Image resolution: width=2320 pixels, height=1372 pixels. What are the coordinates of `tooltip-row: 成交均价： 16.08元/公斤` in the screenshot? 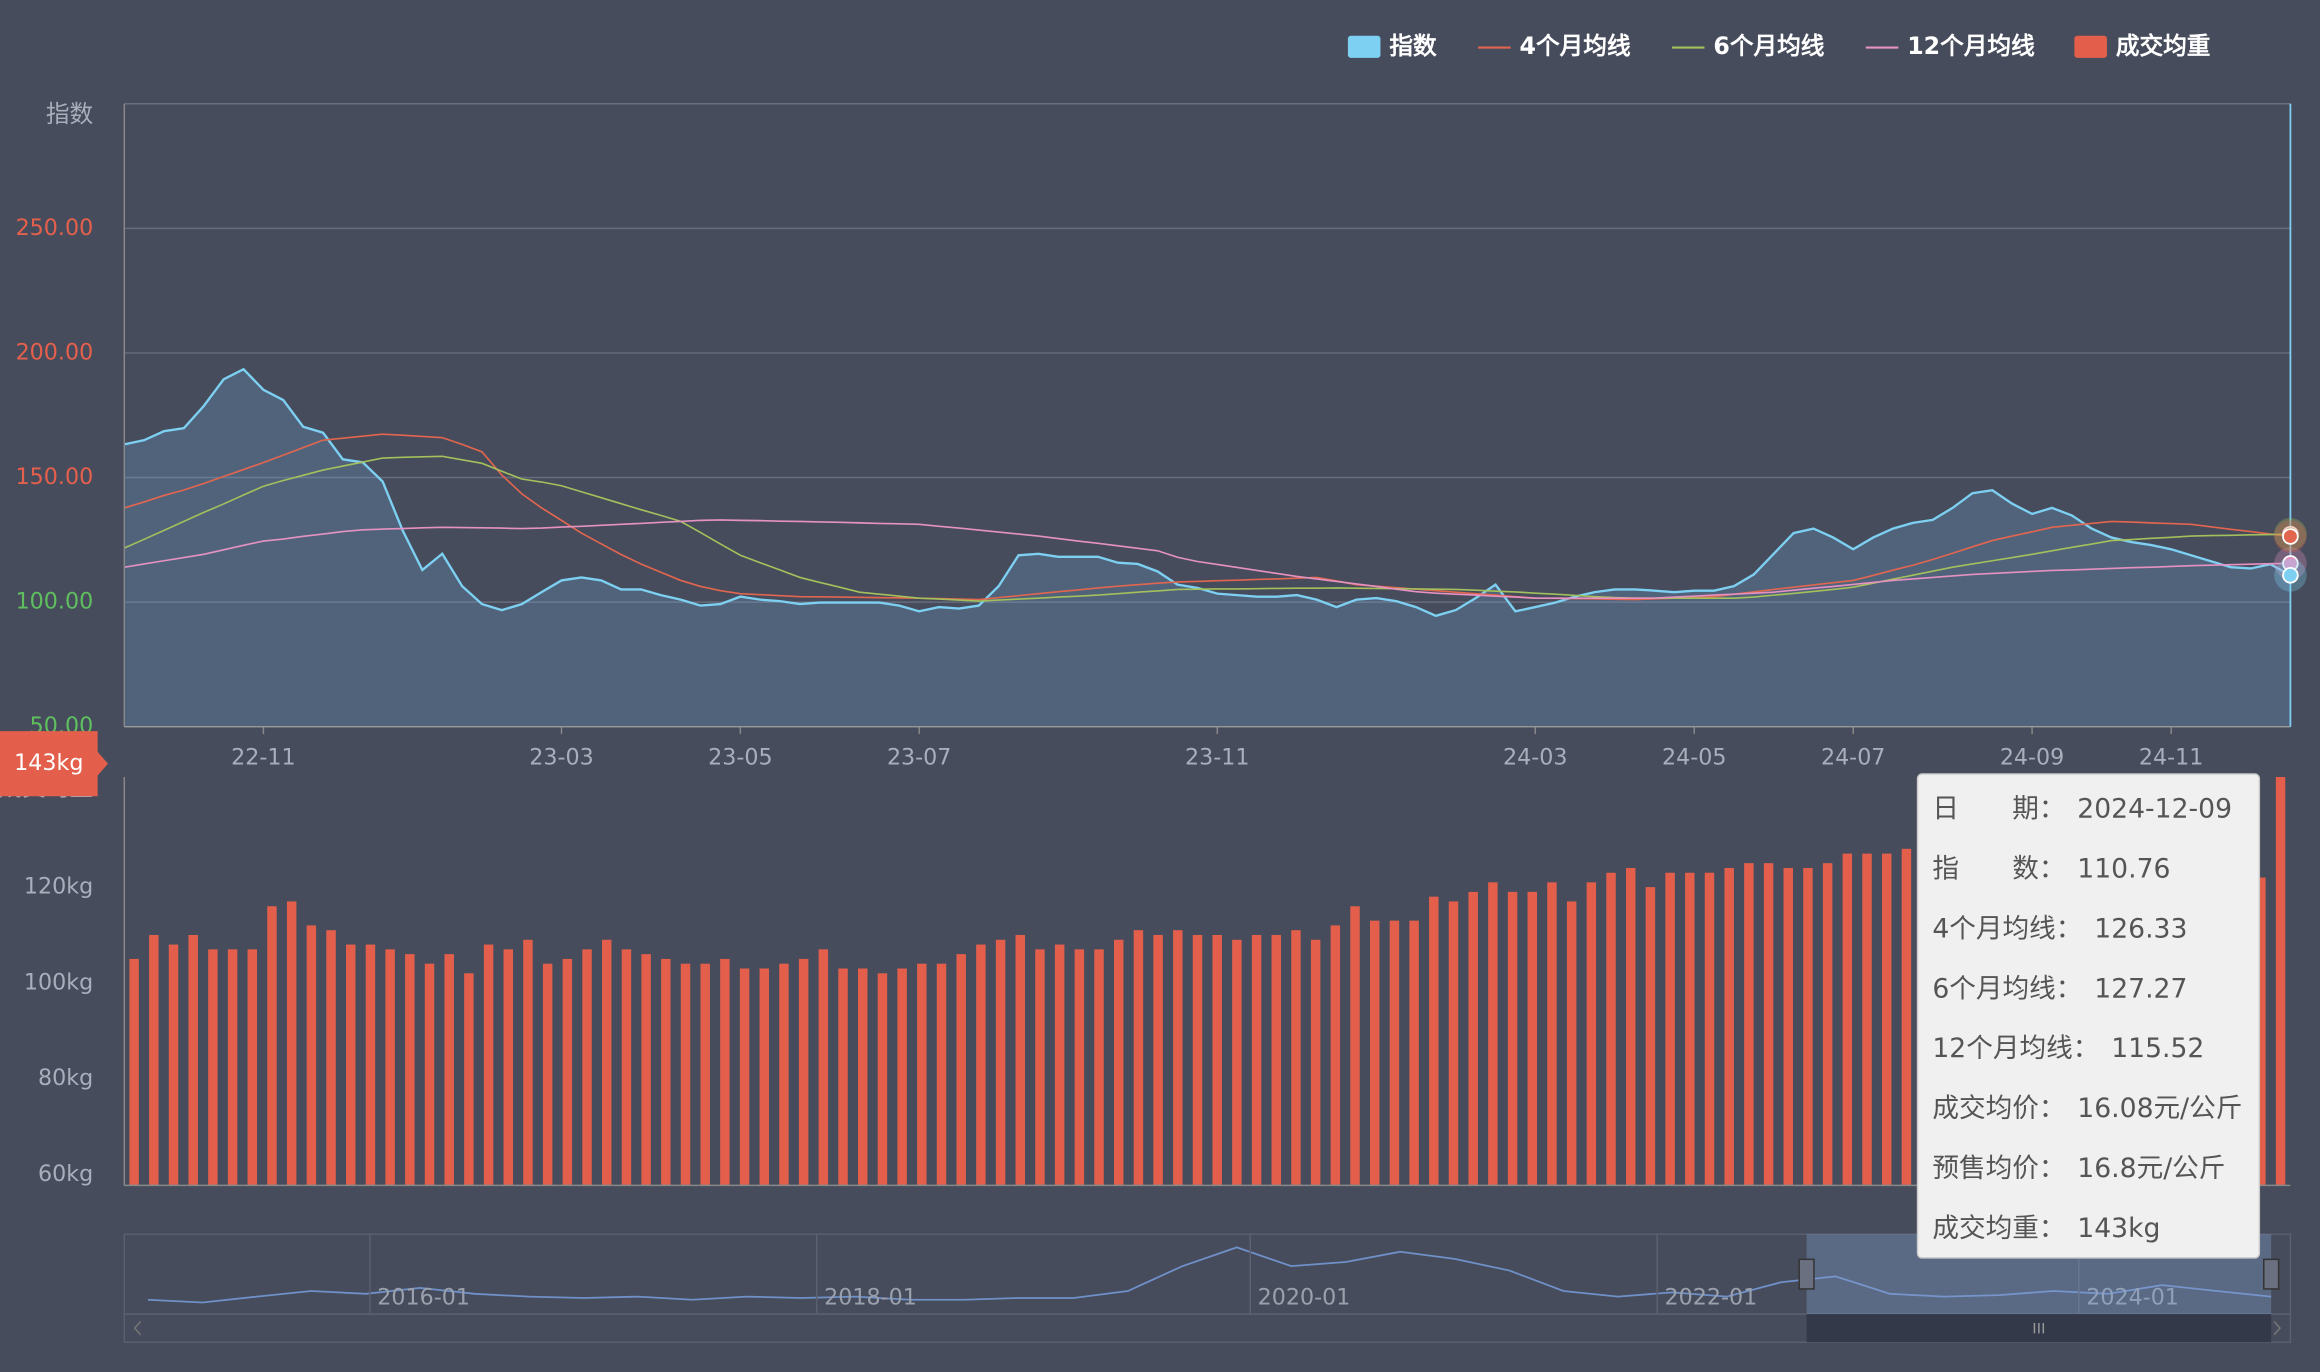 It's located at (2087, 1108).